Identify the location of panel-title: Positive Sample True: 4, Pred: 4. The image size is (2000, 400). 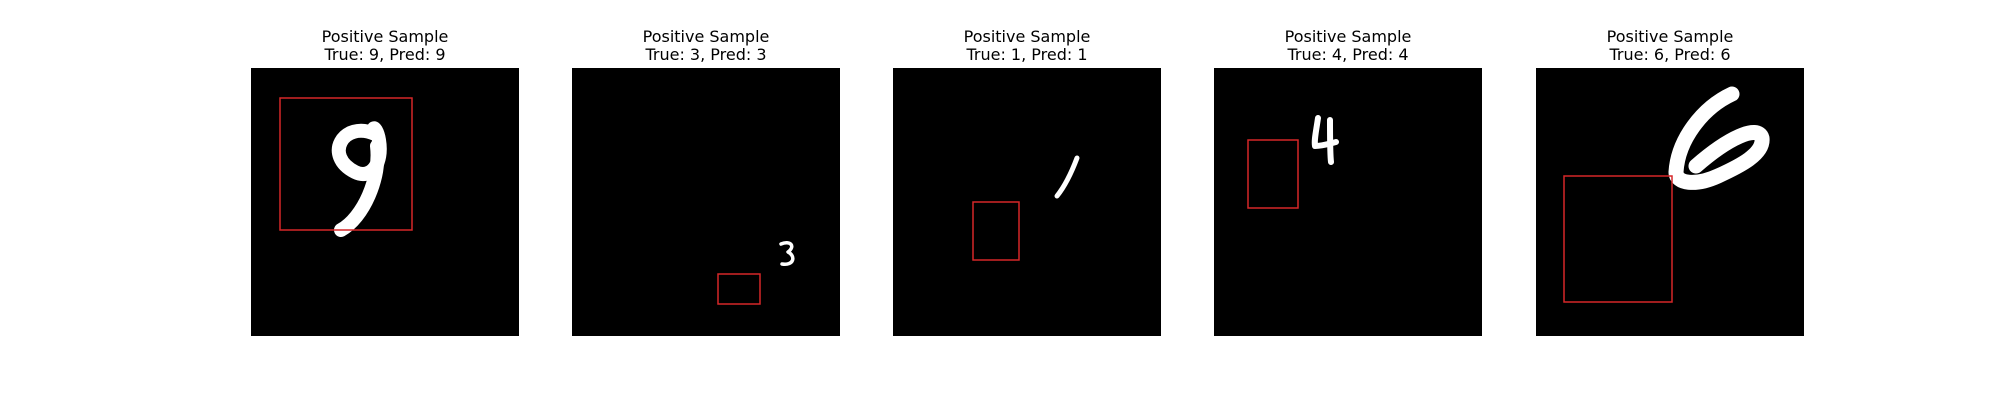
(1348, 46).